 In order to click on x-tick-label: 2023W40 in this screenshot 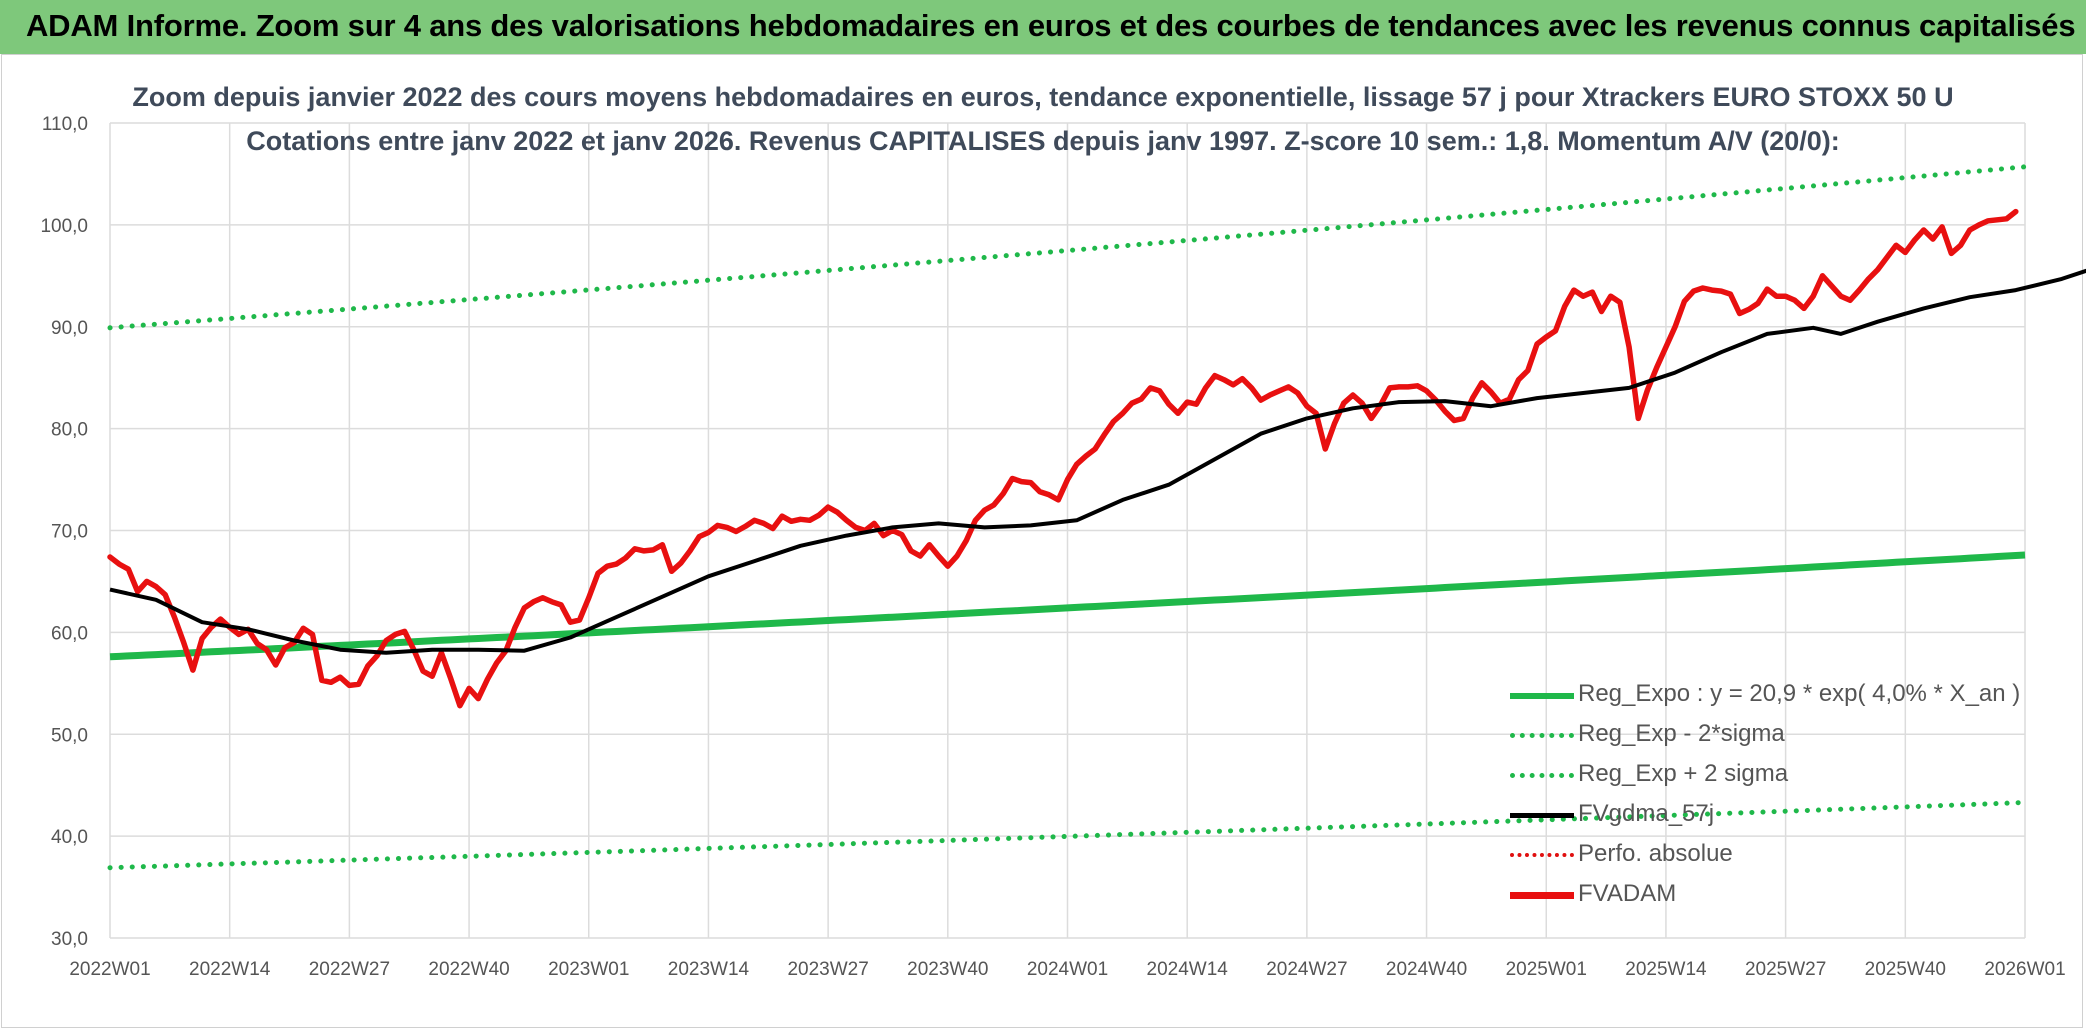, I will do `click(947, 969)`.